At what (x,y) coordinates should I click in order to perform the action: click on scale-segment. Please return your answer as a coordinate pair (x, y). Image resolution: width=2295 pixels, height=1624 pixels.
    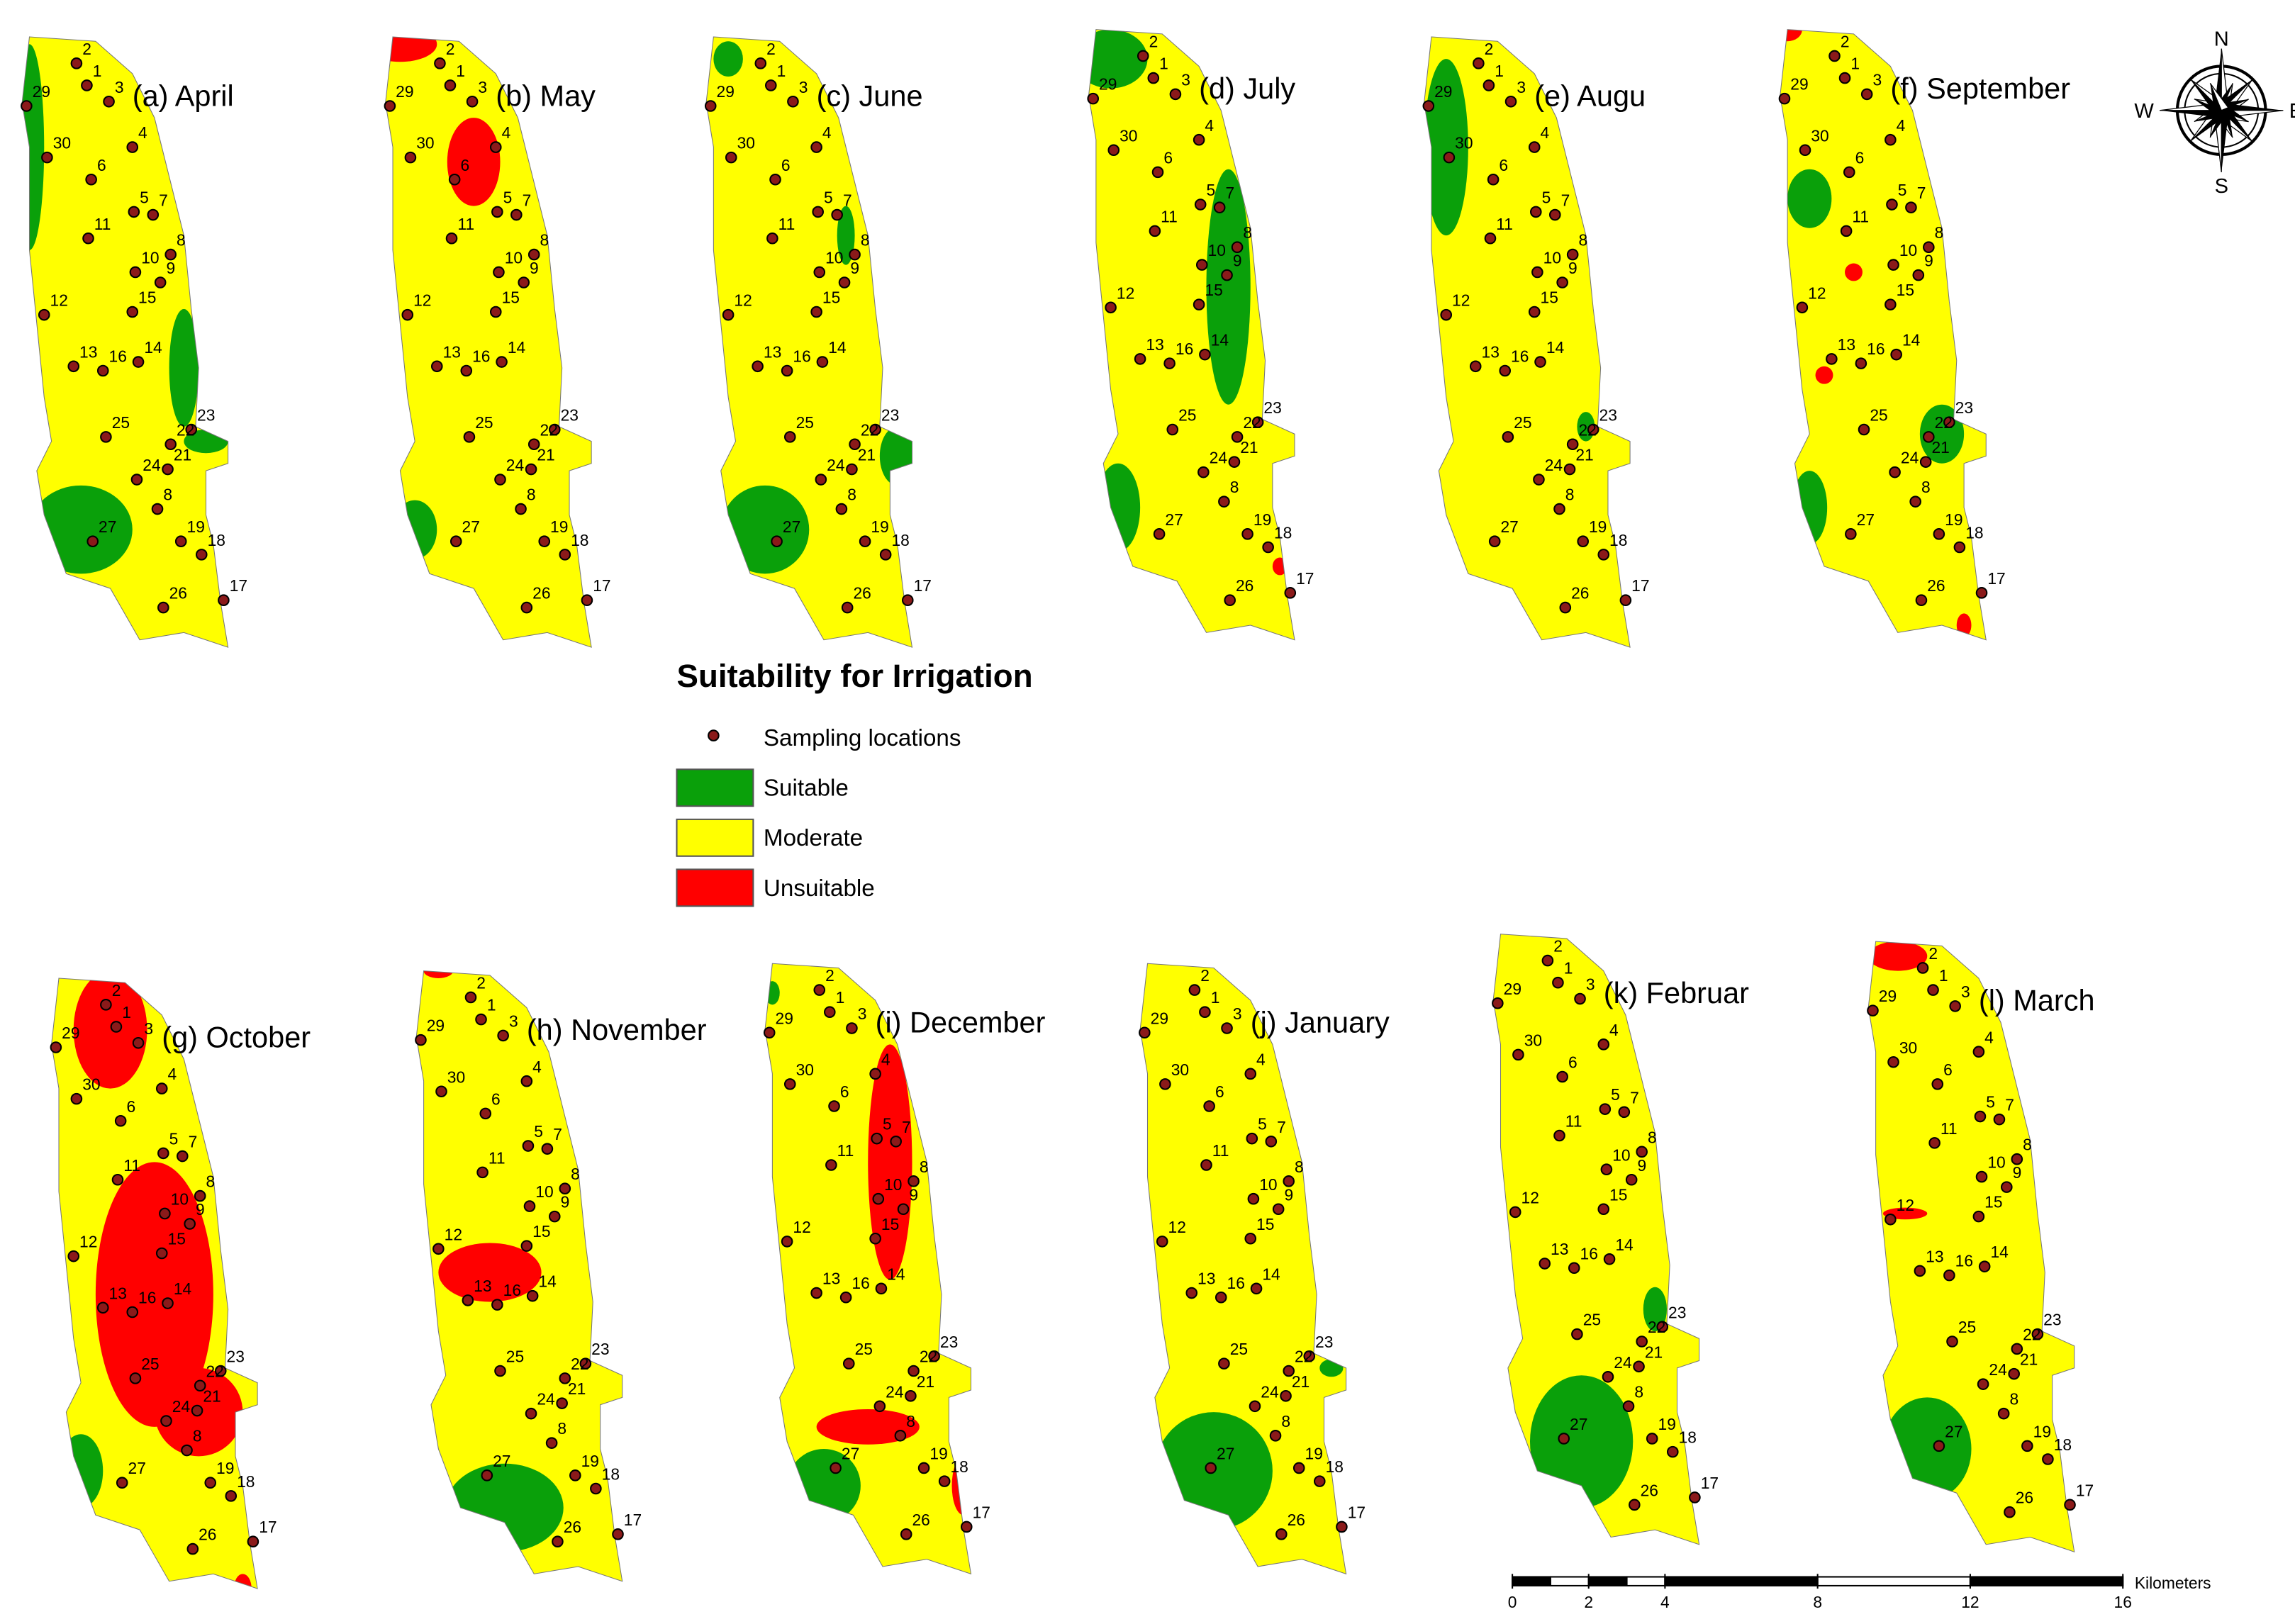
    Looking at the image, I should click on (1569, 1581).